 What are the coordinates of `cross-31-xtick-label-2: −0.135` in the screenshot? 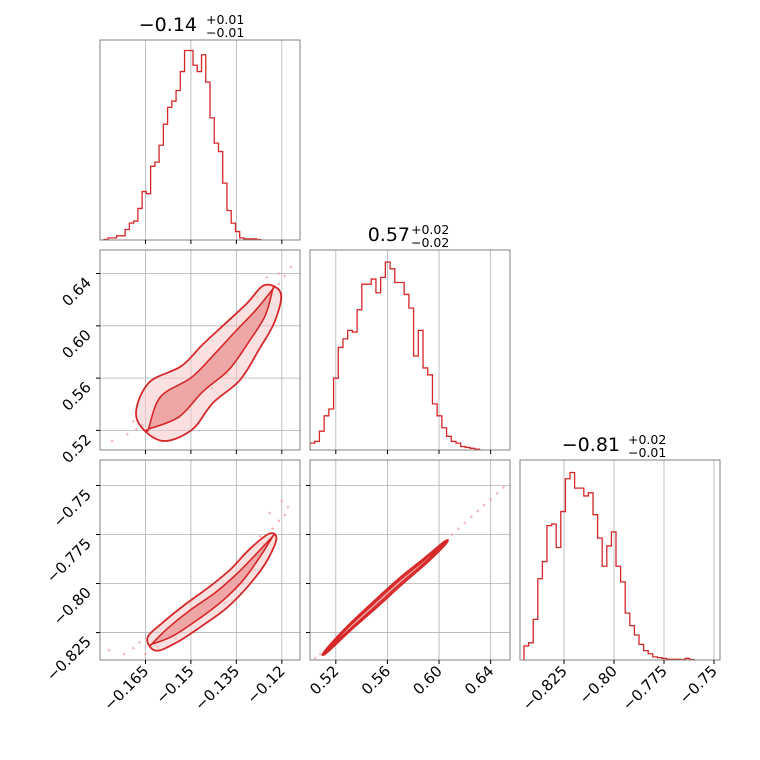 It's located at (217, 688).